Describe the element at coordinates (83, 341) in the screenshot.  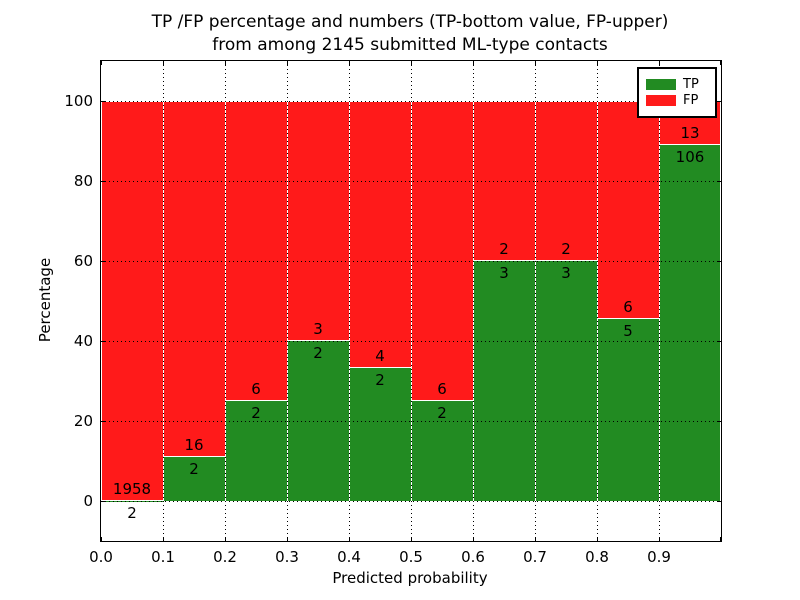
I see `y-tick-label: 40` at that location.